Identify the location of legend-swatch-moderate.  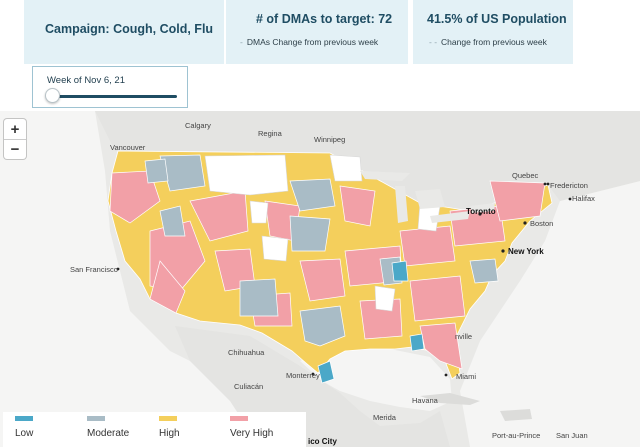
(96, 418).